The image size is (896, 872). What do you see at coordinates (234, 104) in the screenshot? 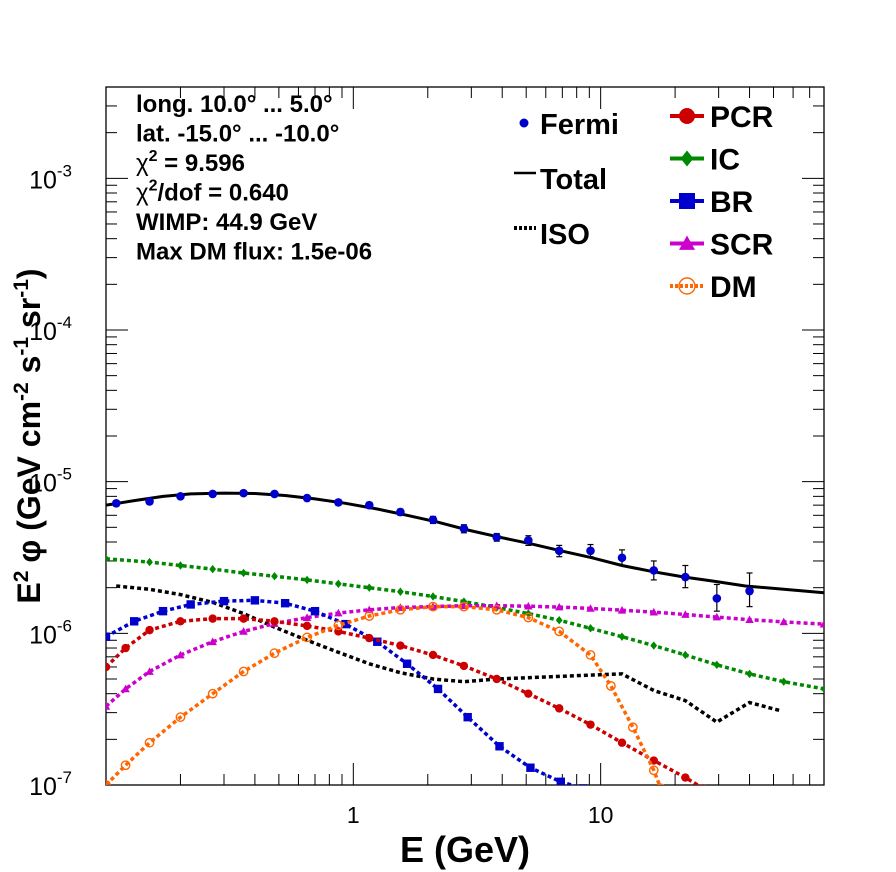
I see `info-line: long. 10.0° ... 5.0°` at bounding box center [234, 104].